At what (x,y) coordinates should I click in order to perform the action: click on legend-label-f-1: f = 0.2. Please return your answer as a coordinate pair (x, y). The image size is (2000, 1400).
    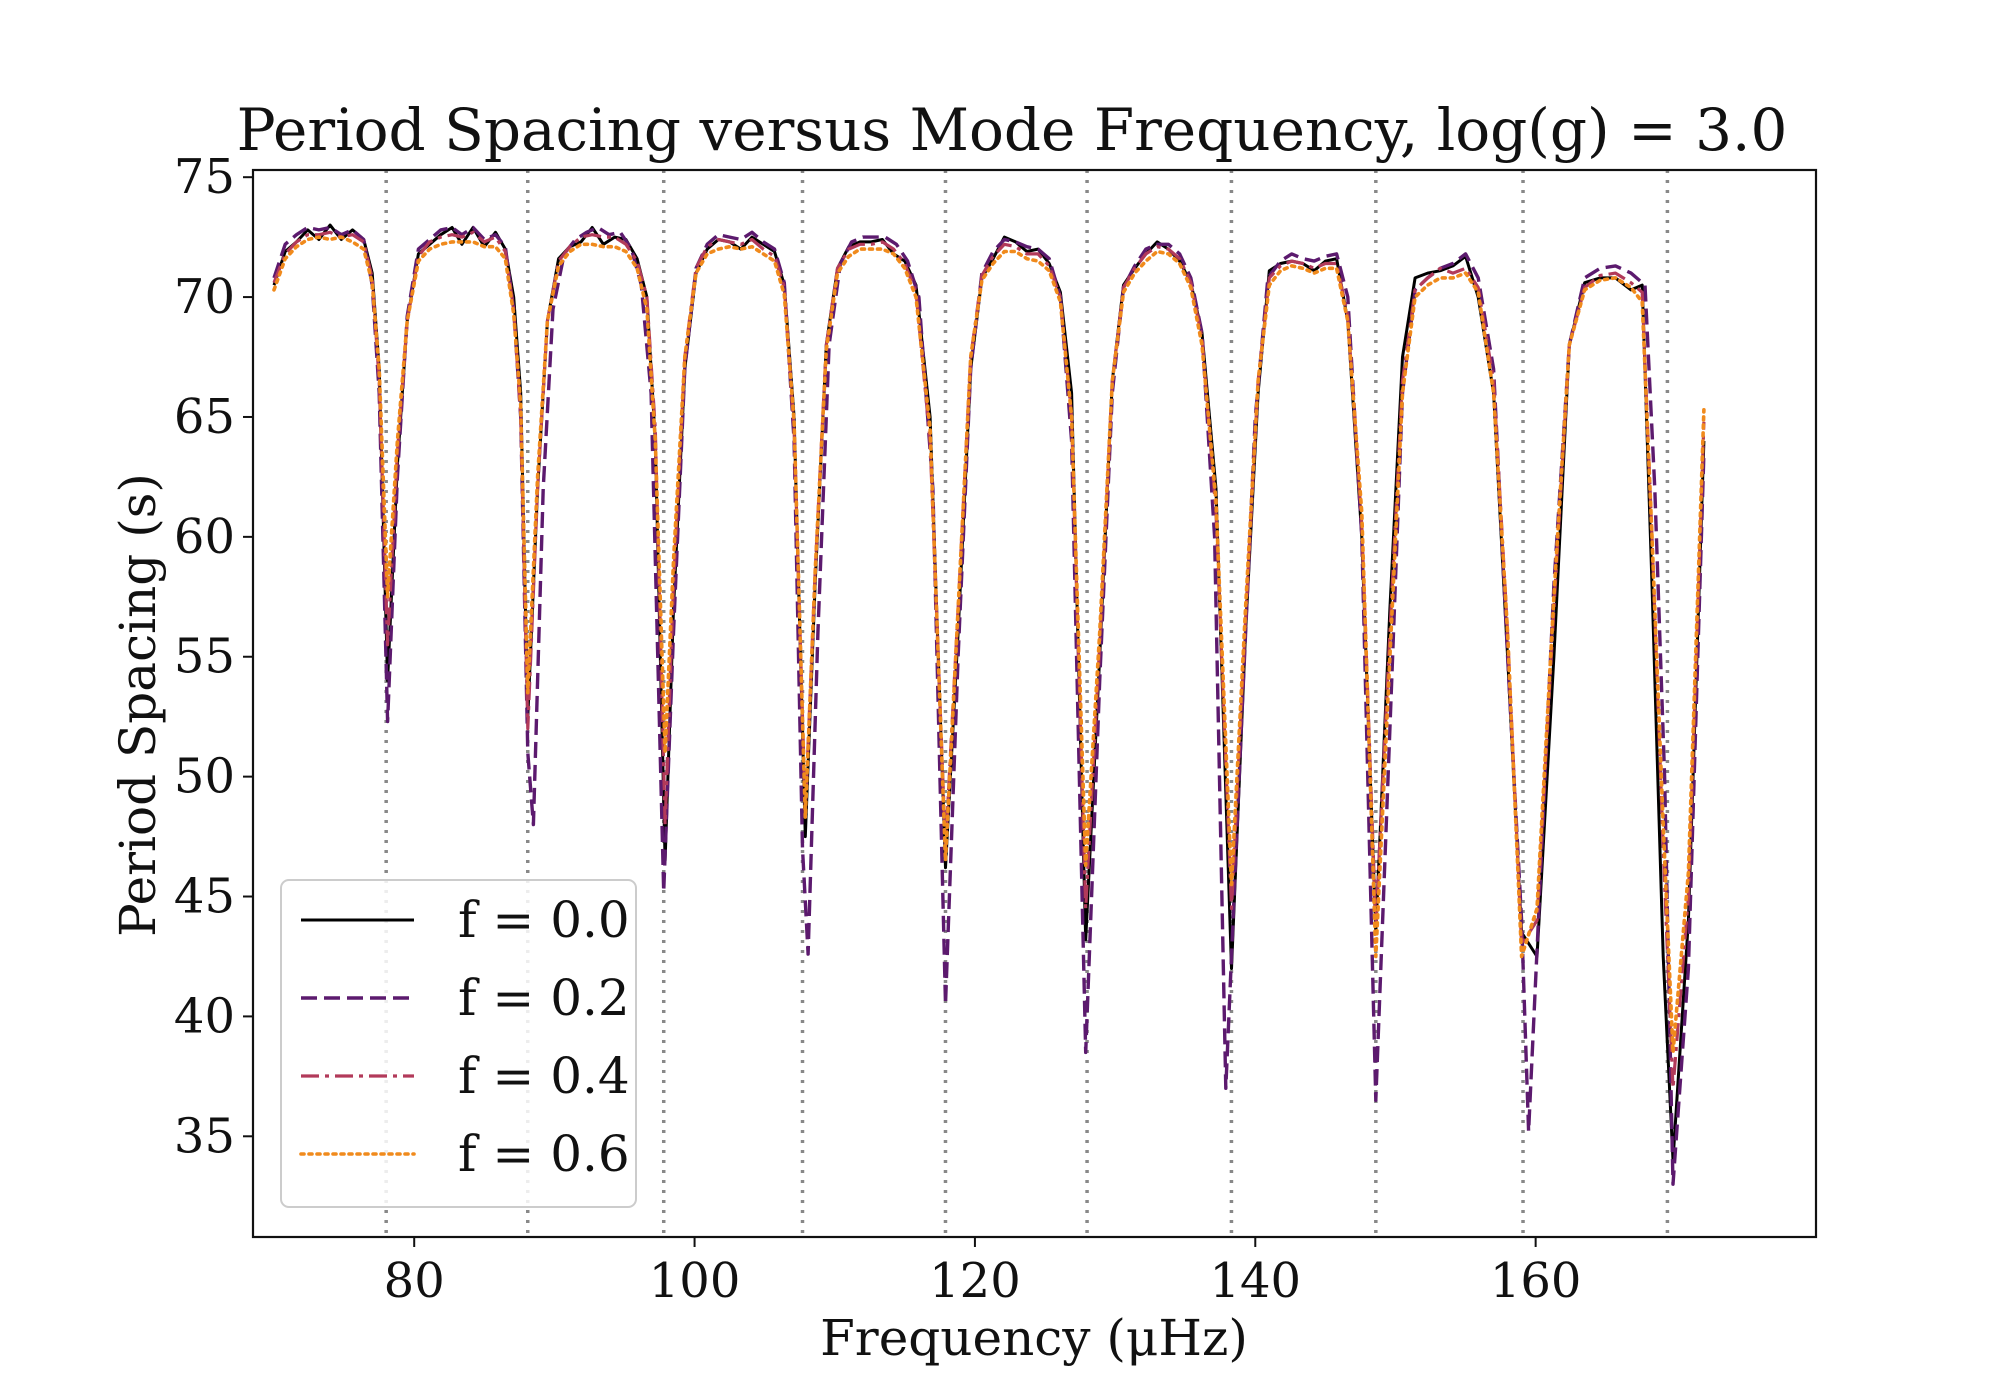
    Looking at the image, I should click on (544, 998).